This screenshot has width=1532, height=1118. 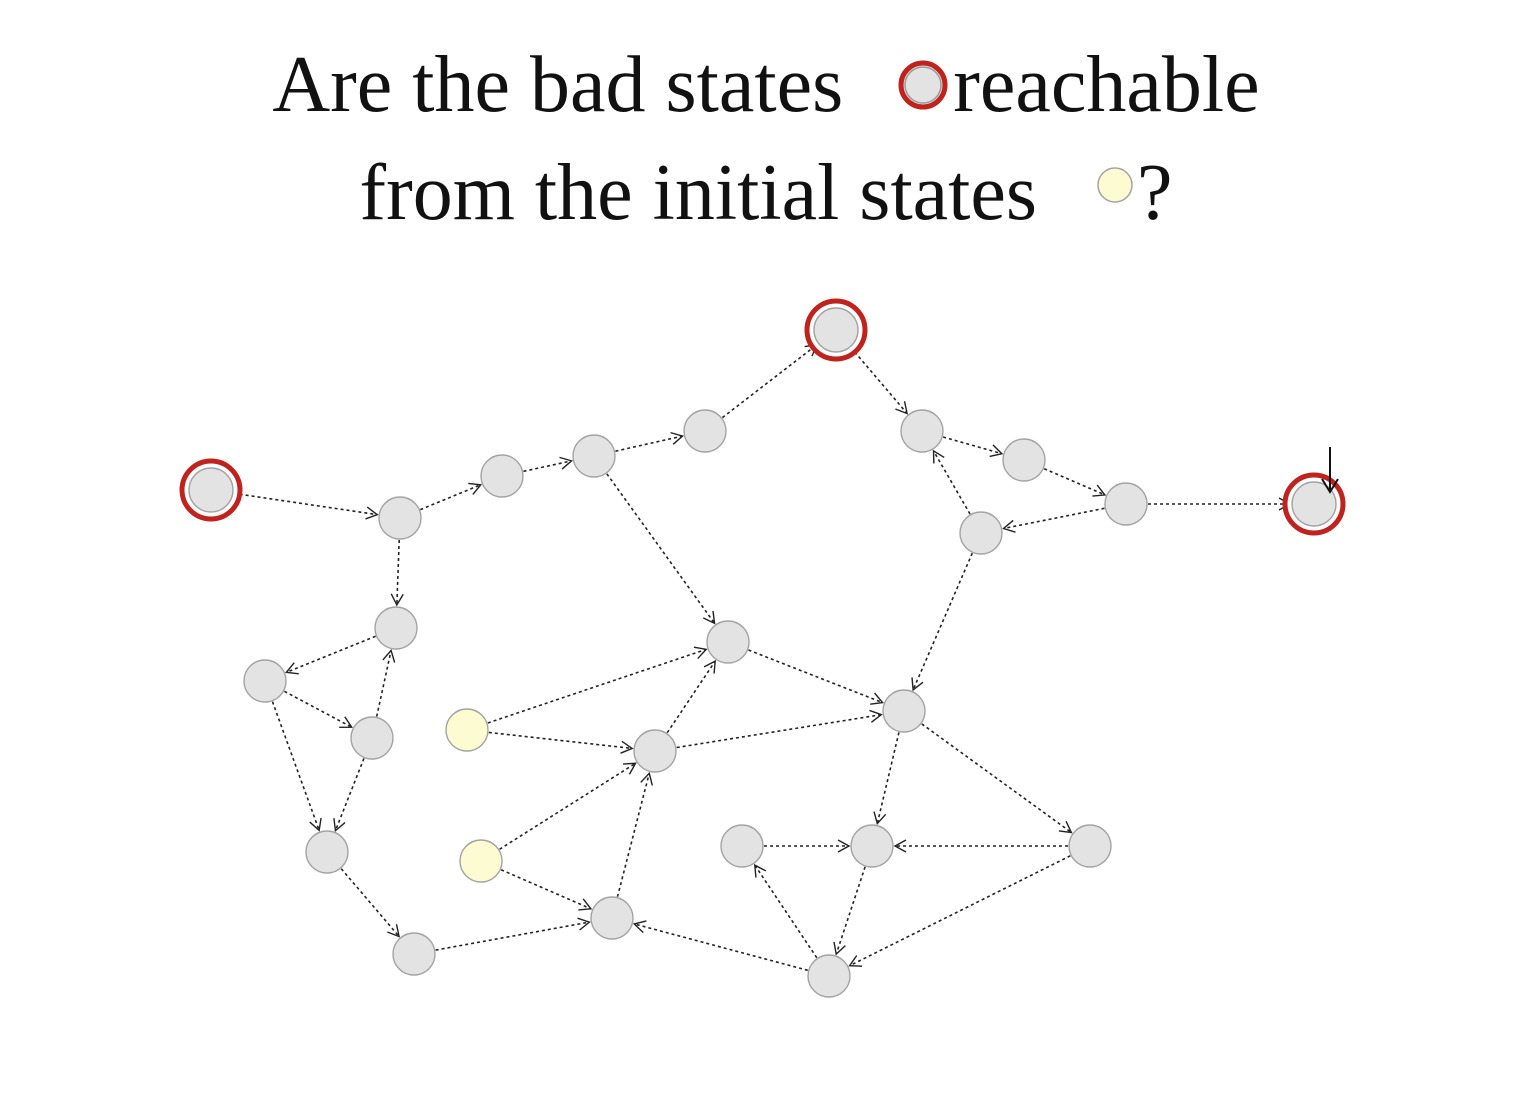 What do you see at coordinates (546, 890) in the screenshot?
I see `edge-init-2-to-n16` at bounding box center [546, 890].